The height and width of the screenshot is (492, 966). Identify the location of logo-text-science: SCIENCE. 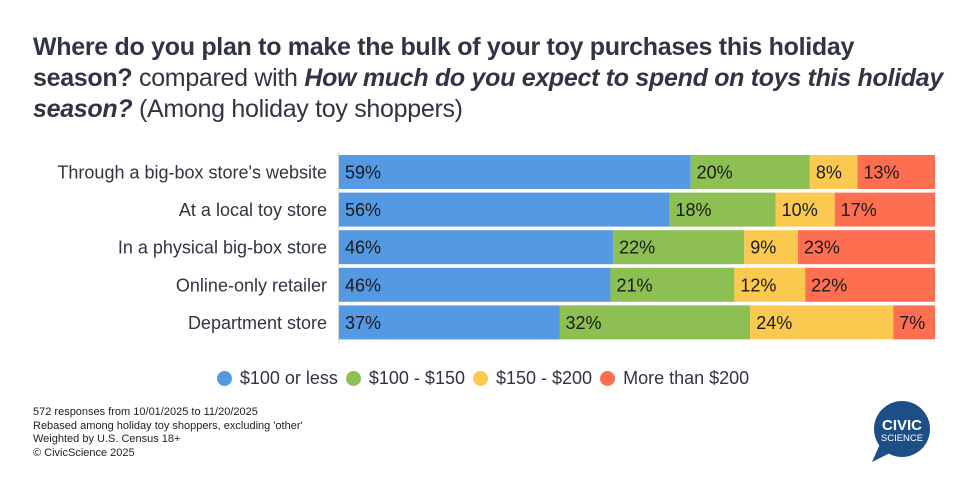
(902, 438).